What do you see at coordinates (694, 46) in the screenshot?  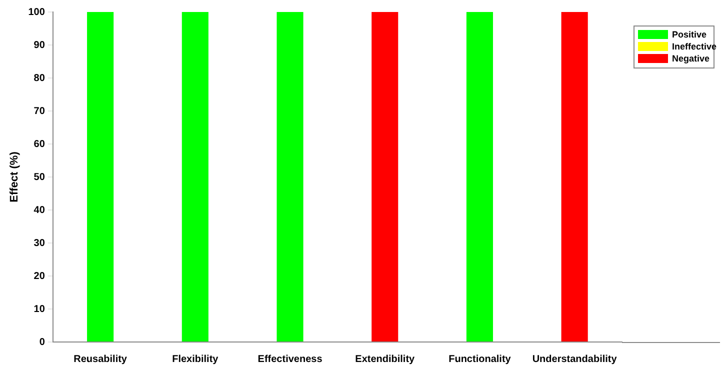 I see `legend-label: Ineffective` at bounding box center [694, 46].